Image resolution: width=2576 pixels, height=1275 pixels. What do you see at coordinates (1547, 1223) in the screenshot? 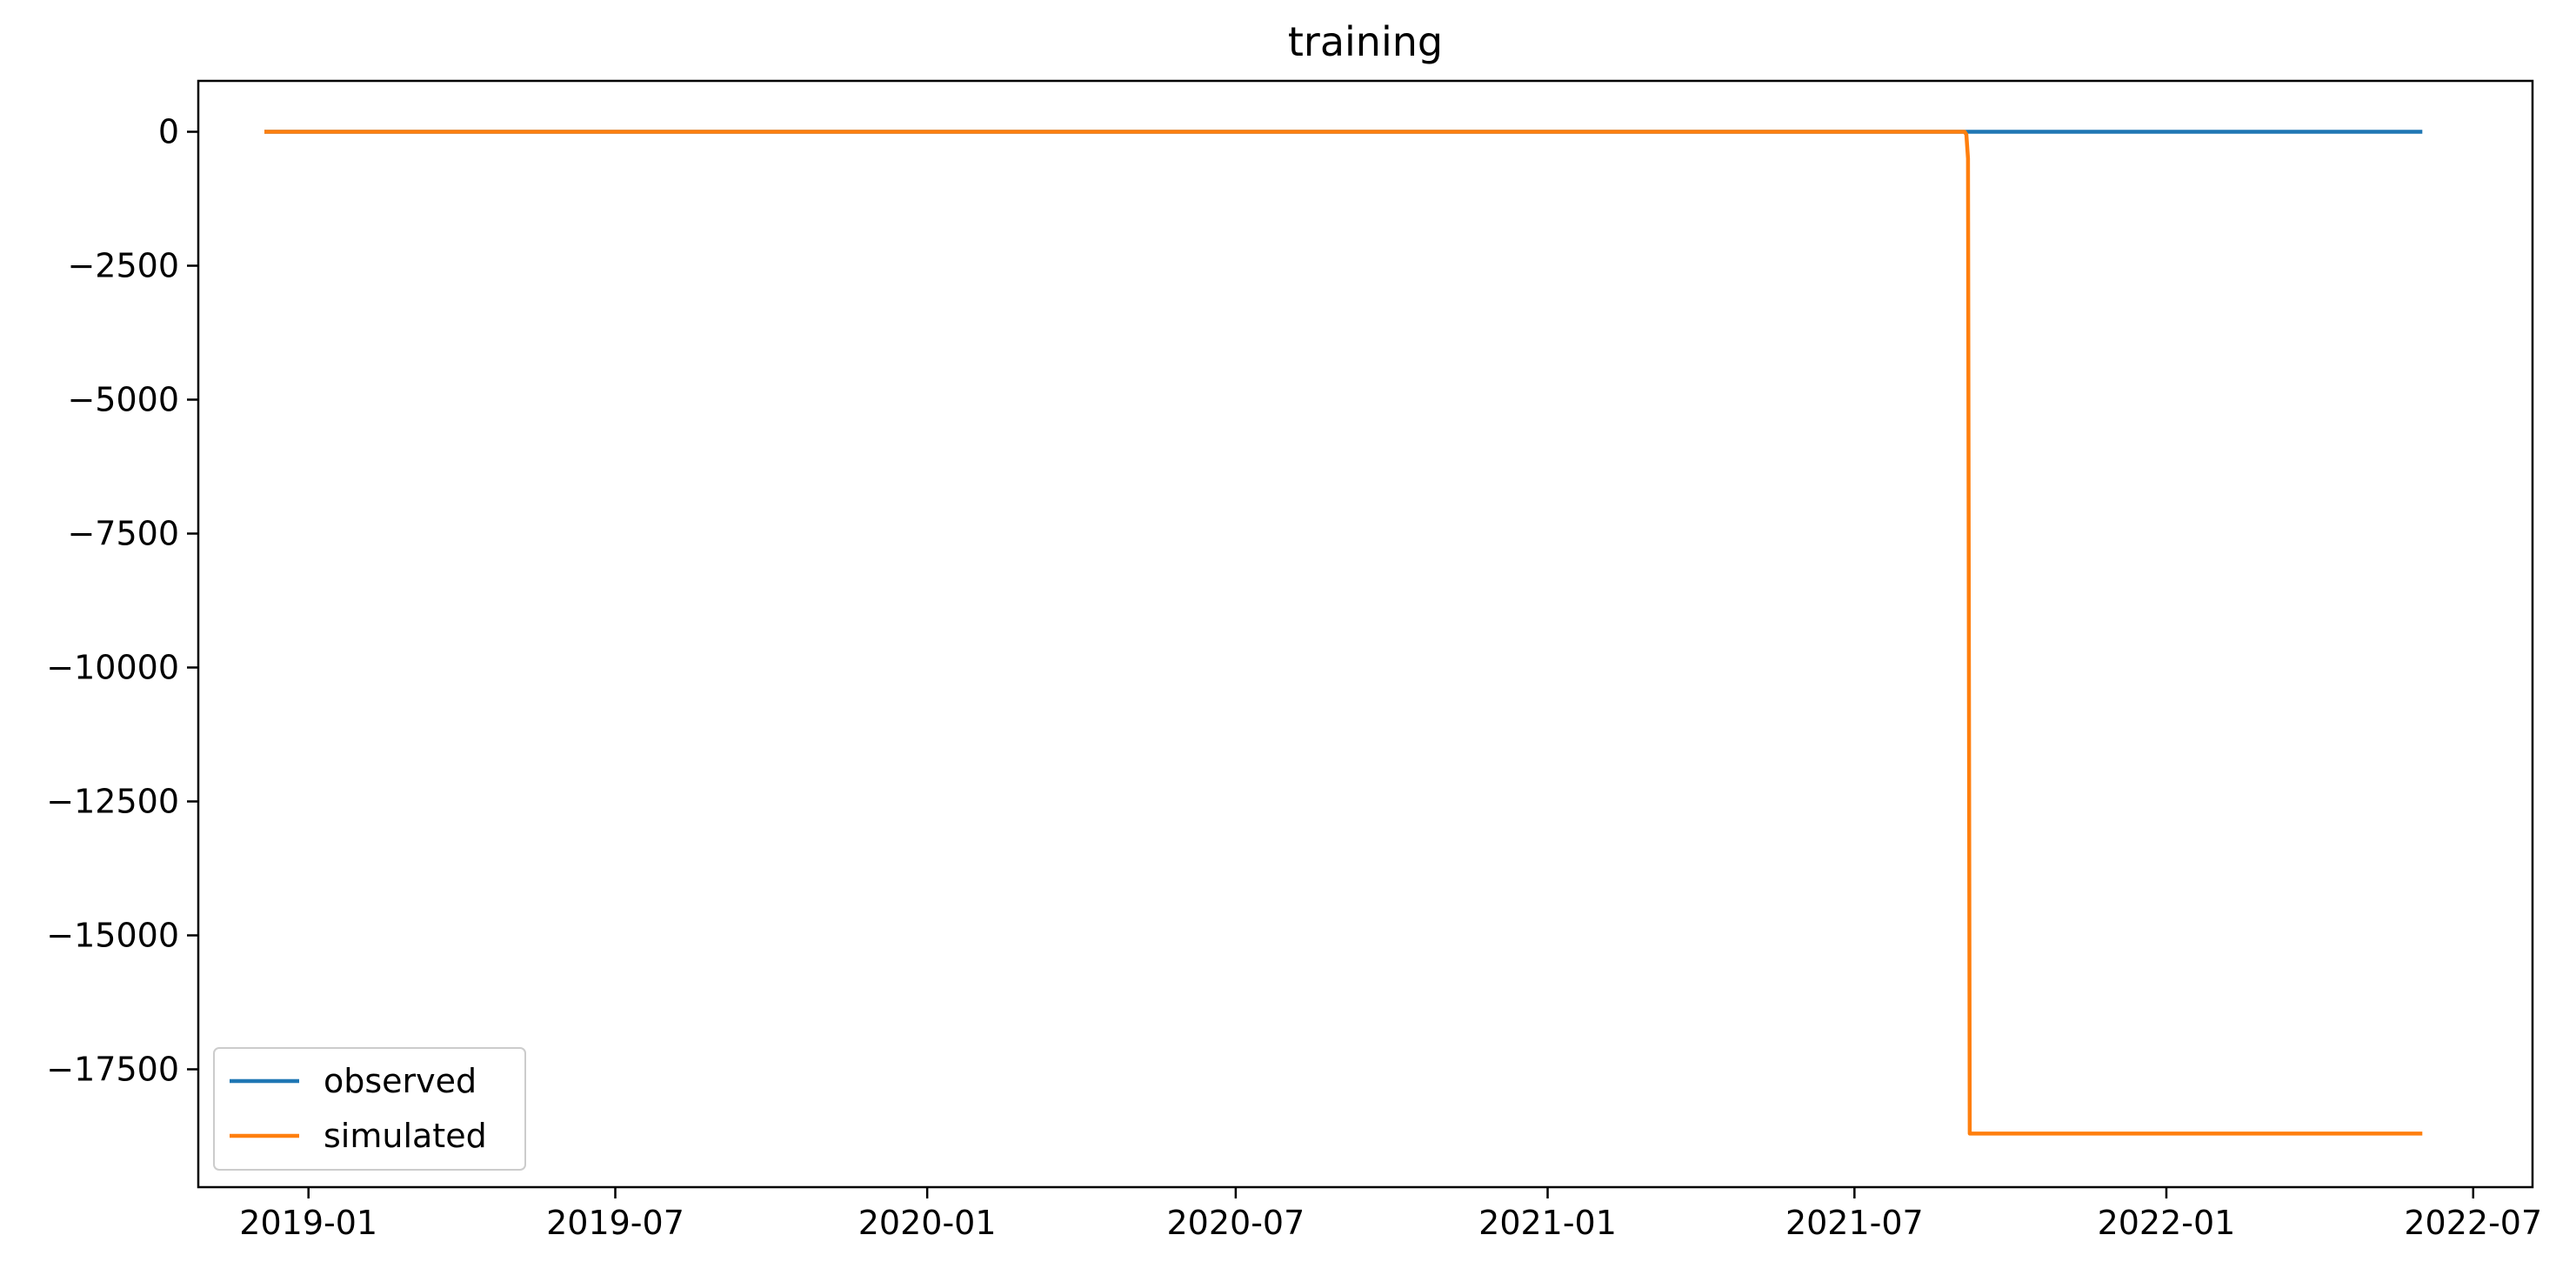
I see `x-tick-label: 2021-01` at bounding box center [1547, 1223].